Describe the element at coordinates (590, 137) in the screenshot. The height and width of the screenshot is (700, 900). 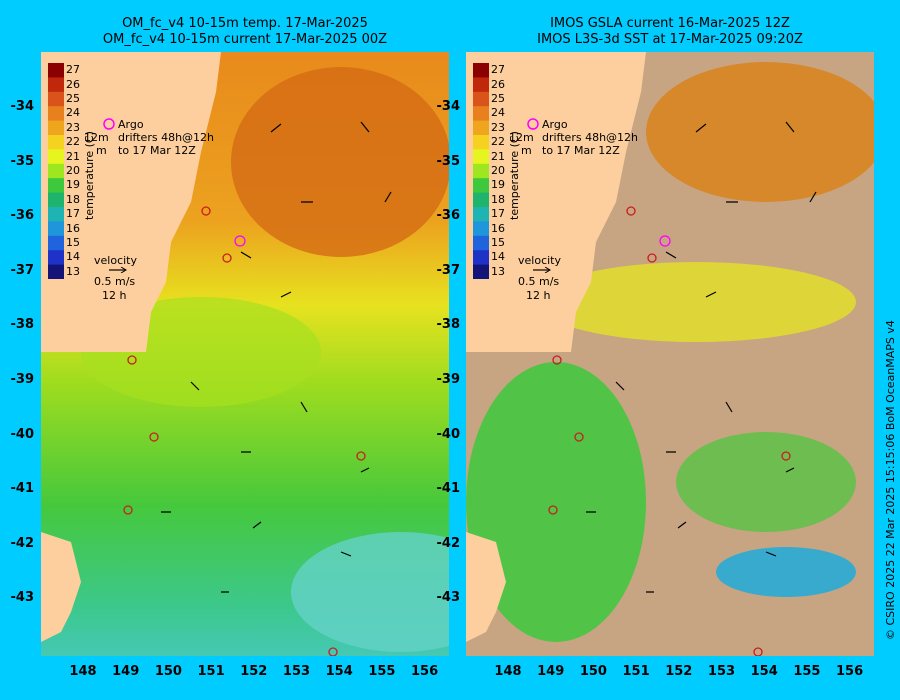
I see `right-legend-drifters: drifters 48h@12h` at that location.